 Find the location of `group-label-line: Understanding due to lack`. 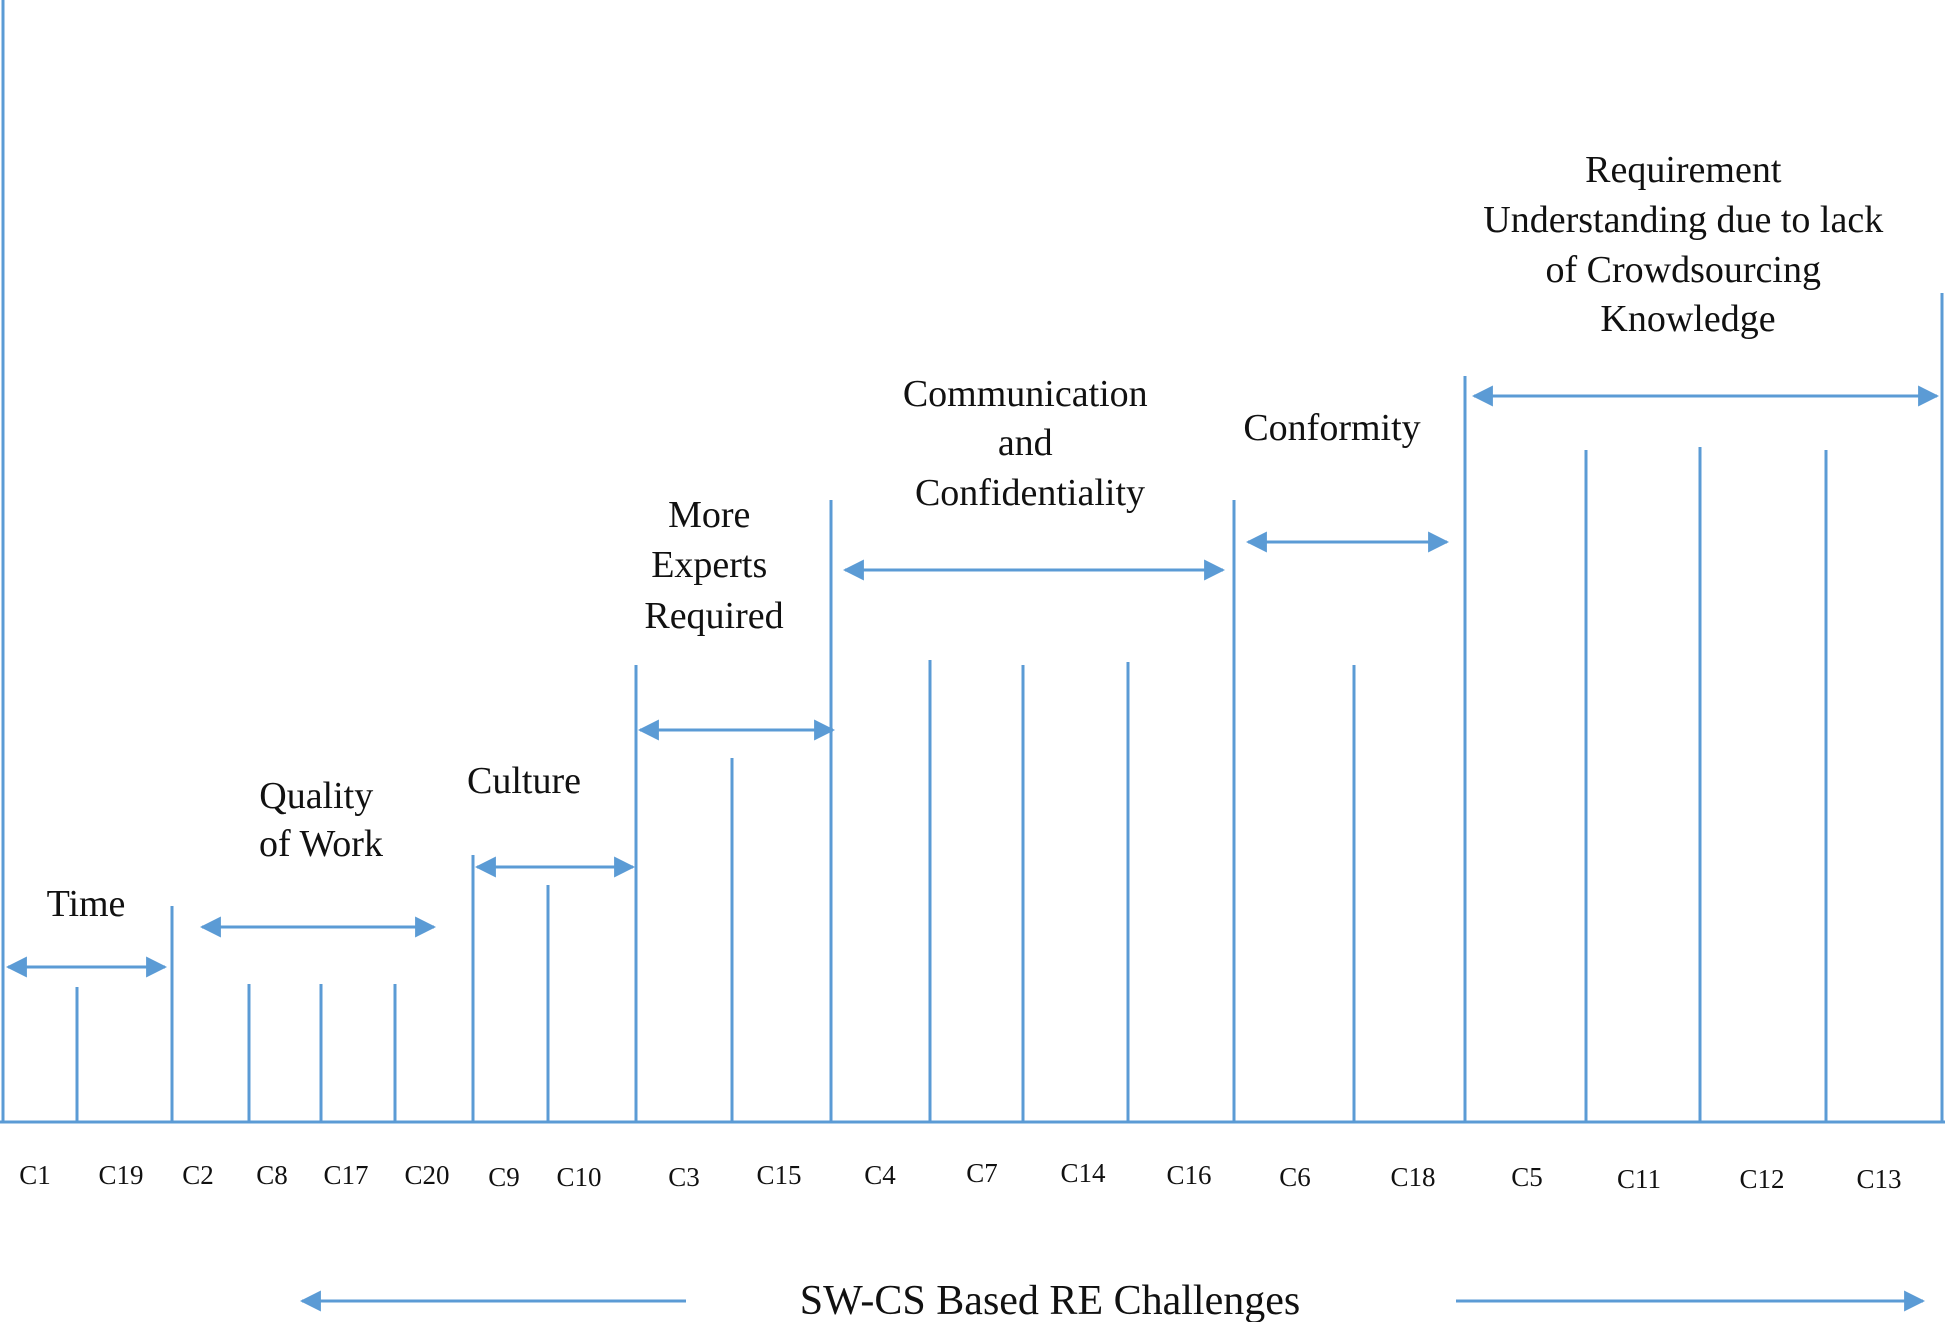

group-label-line: Understanding due to lack is located at coordinates (1683, 220).